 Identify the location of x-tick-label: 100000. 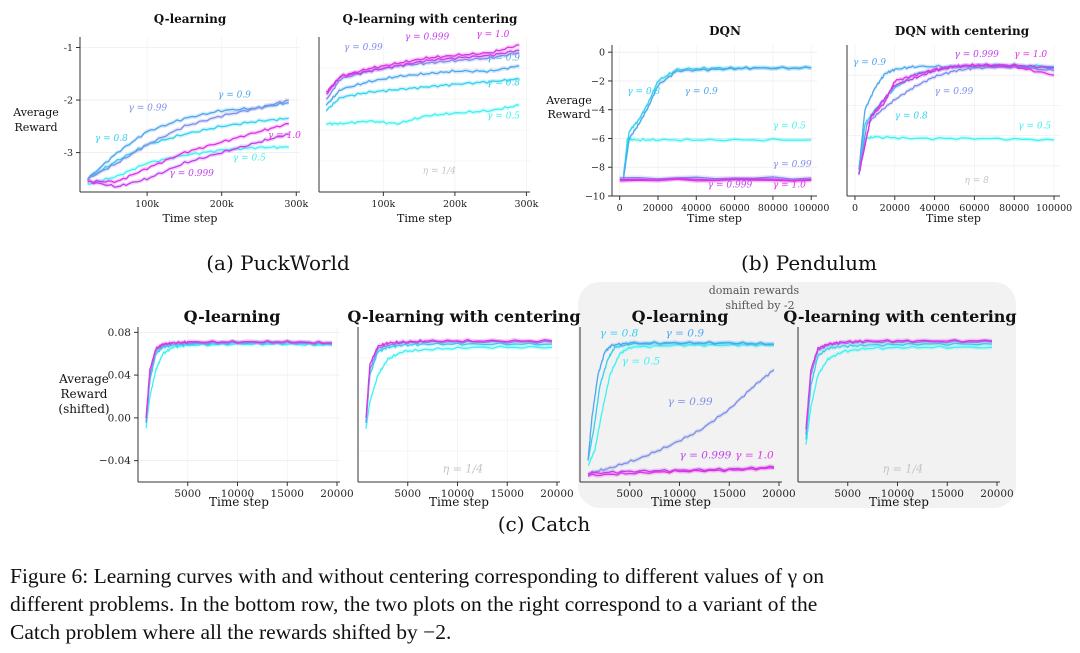
(811, 208).